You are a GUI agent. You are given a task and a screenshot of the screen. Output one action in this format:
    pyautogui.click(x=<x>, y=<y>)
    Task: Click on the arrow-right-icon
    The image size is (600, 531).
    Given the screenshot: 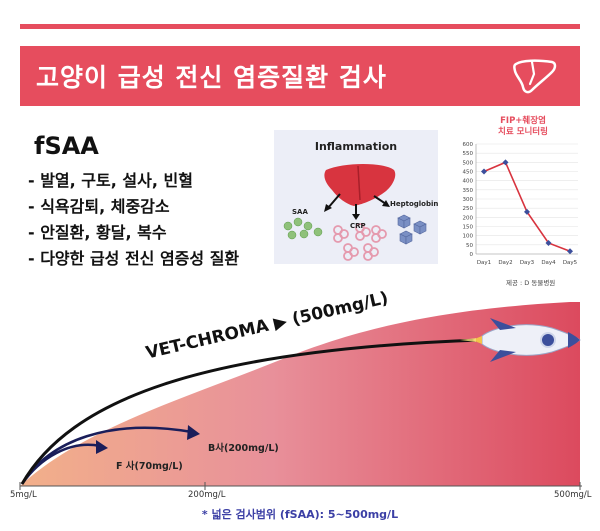 What is the action you would take?
    pyautogui.click(x=380, y=200)
    